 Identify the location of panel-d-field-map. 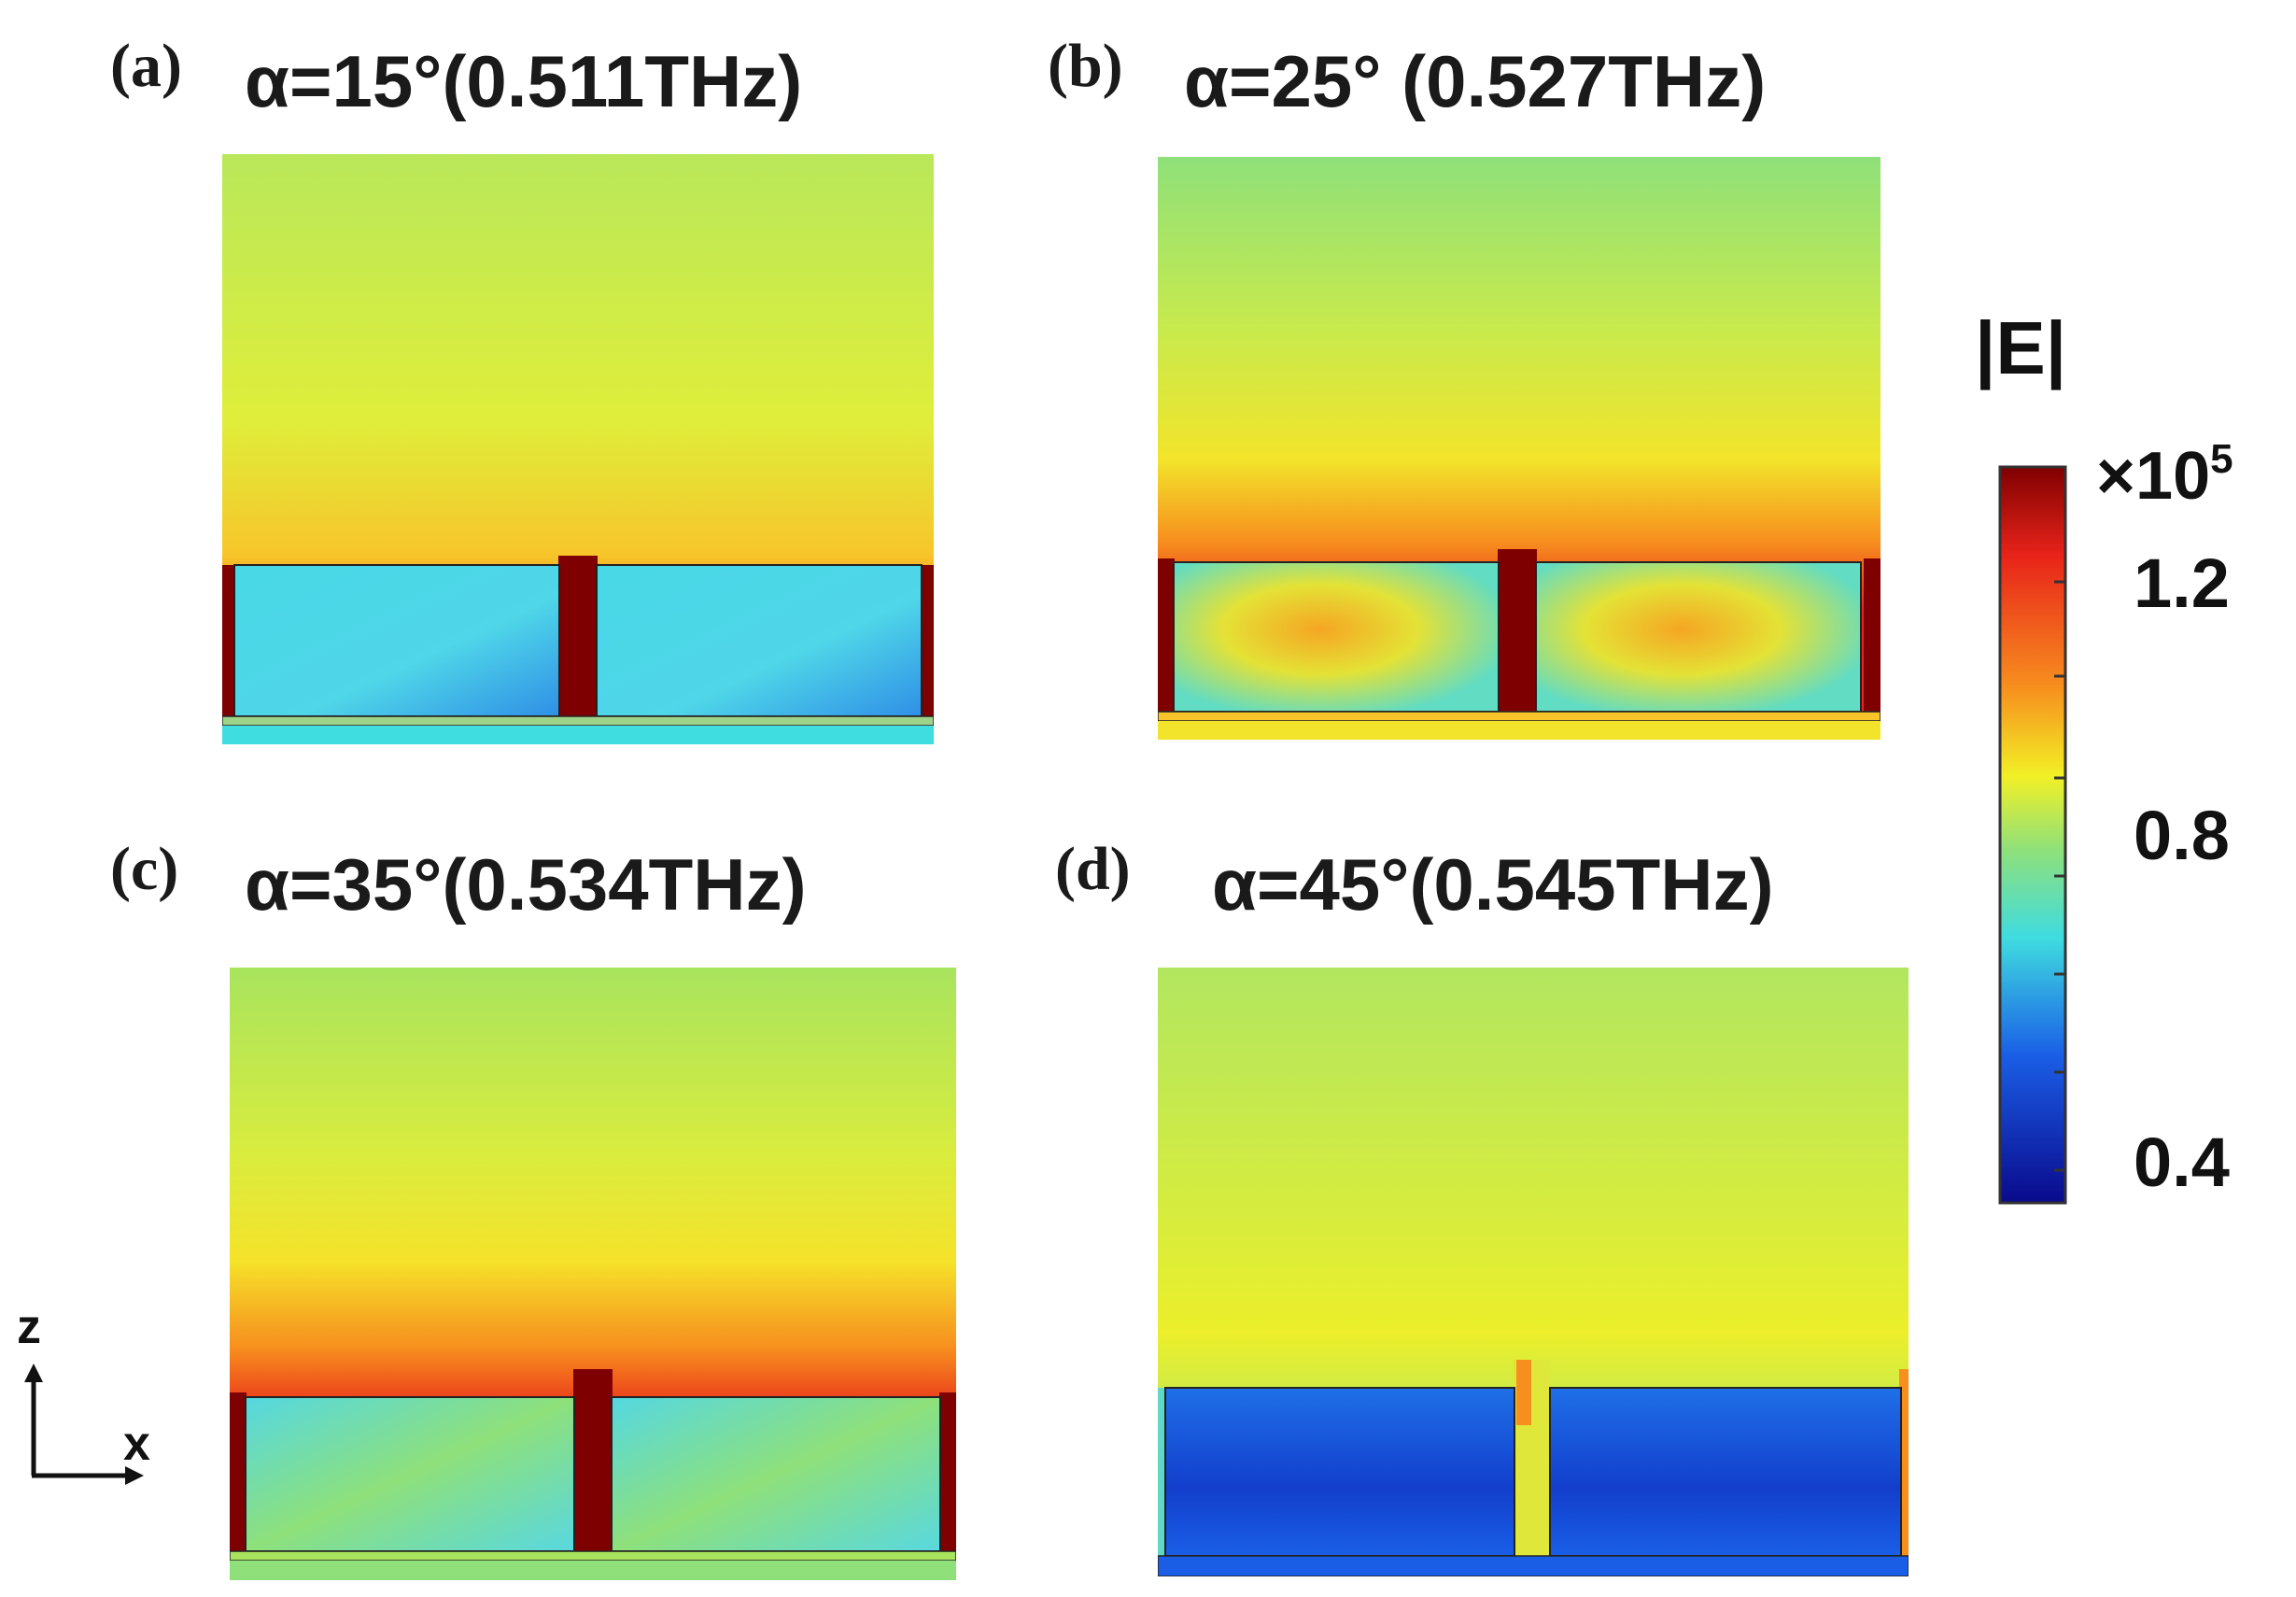
(1534, 1272).